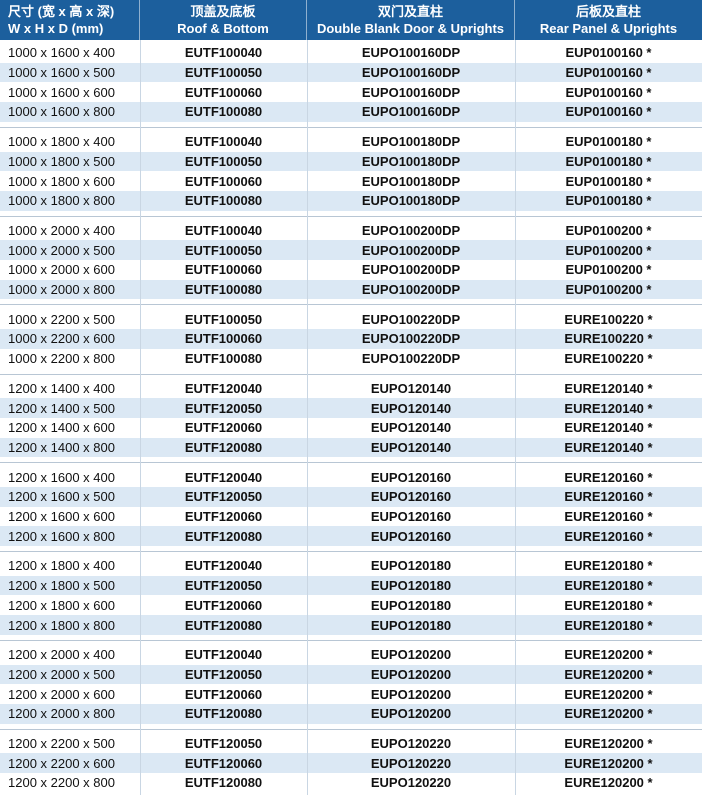 The width and height of the screenshot is (702, 795). I want to click on header-en: Roof & Bottom, so click(223, 28).